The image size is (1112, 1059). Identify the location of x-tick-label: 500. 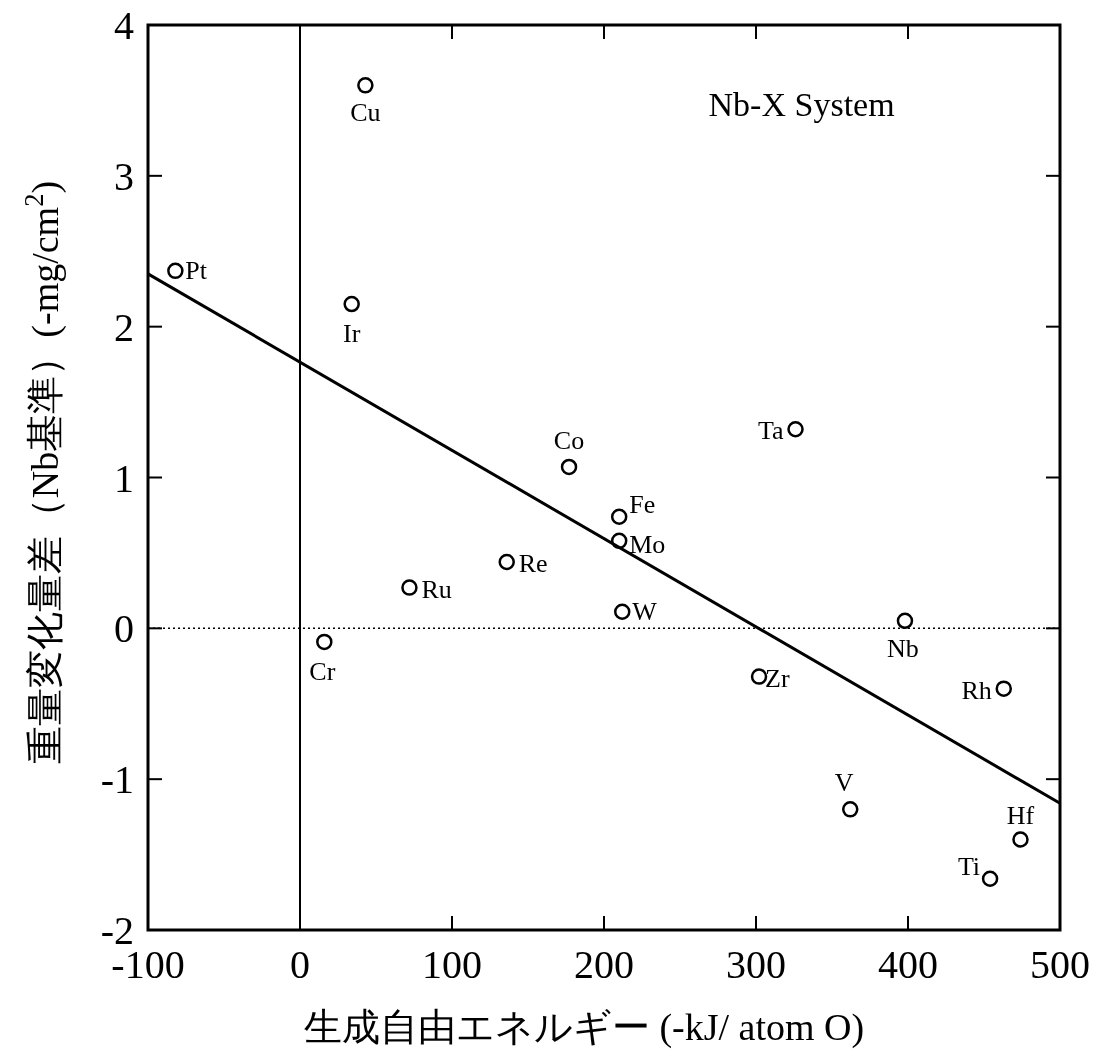
(1060, 964).